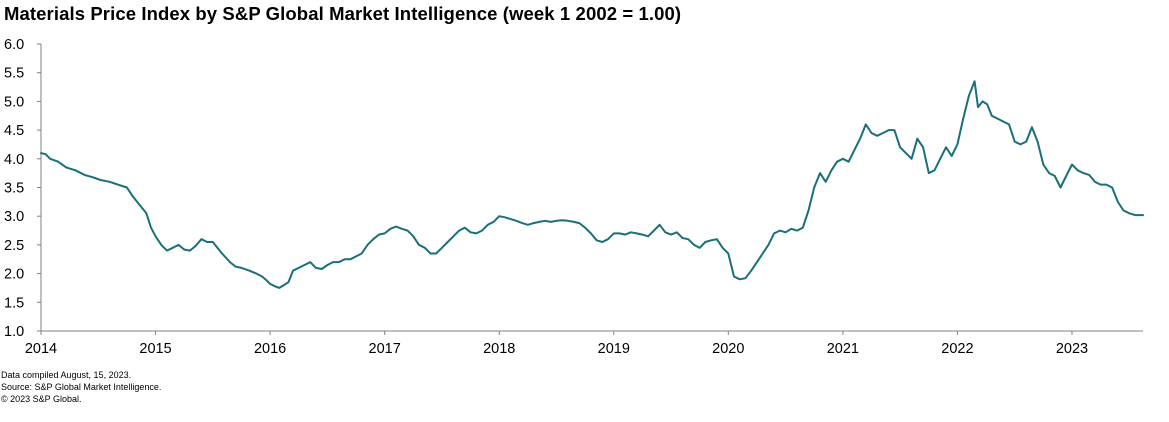 This screenshot has width=1169, height=422. Describe the element at coordinates (14, 74) in the screenshot. I see `y-tick-label: 5.5` at that location.